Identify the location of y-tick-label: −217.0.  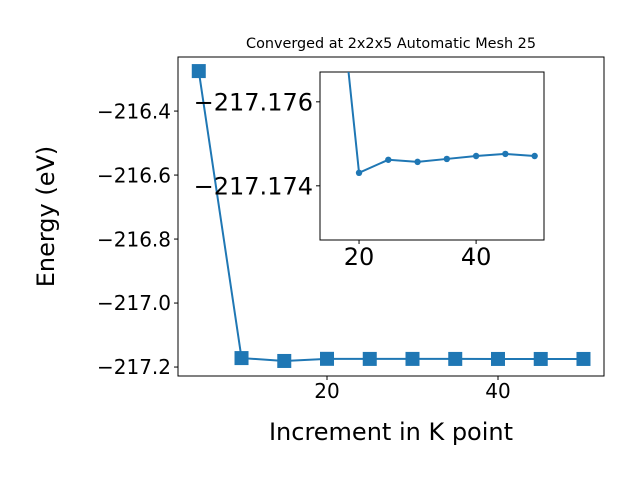
(134, 303).